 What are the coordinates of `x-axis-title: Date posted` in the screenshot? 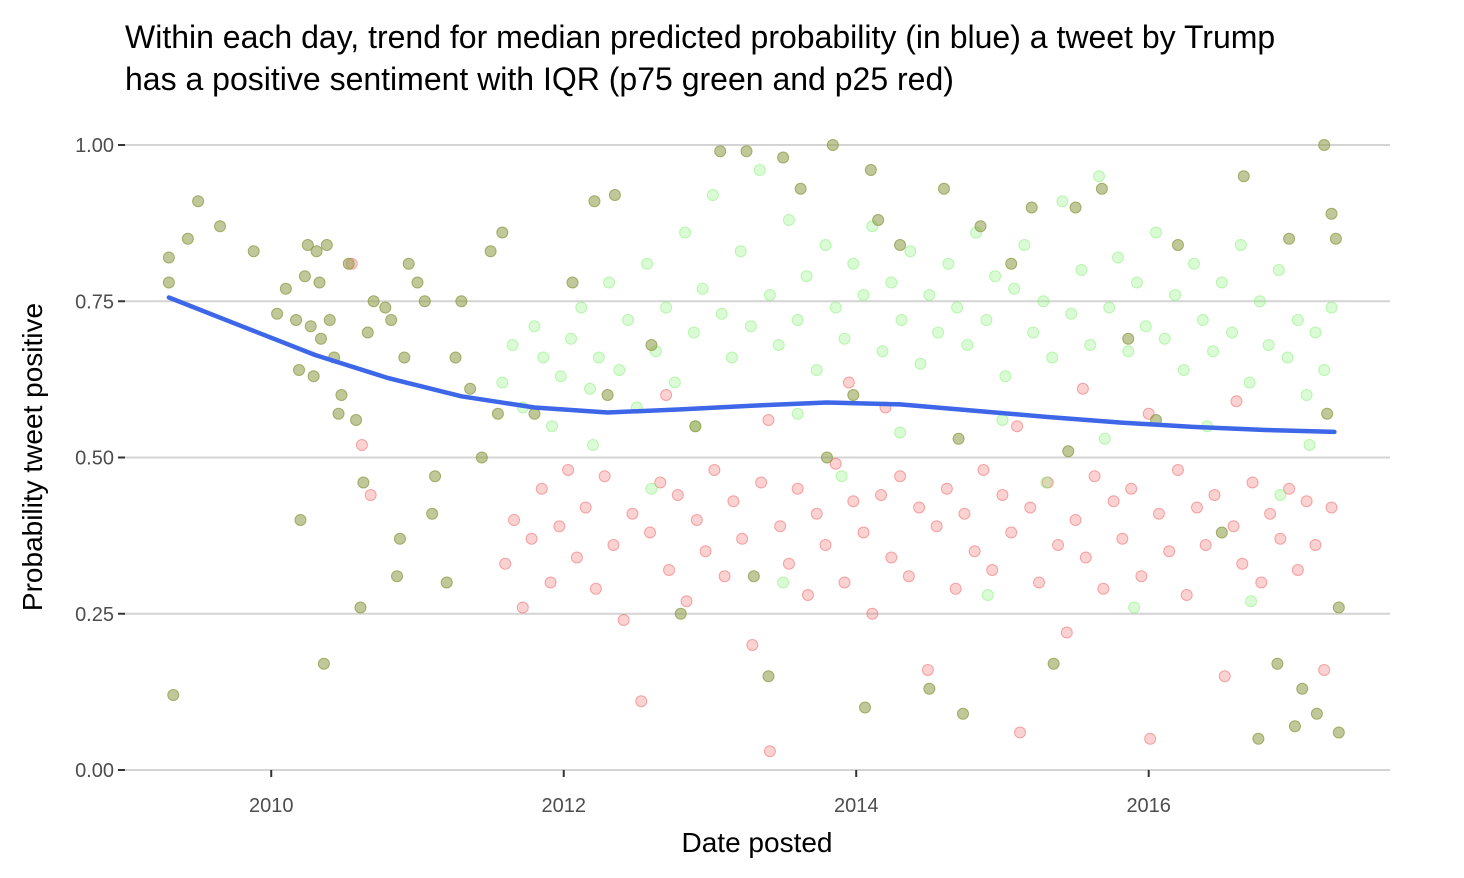 It's located at (757, 842).